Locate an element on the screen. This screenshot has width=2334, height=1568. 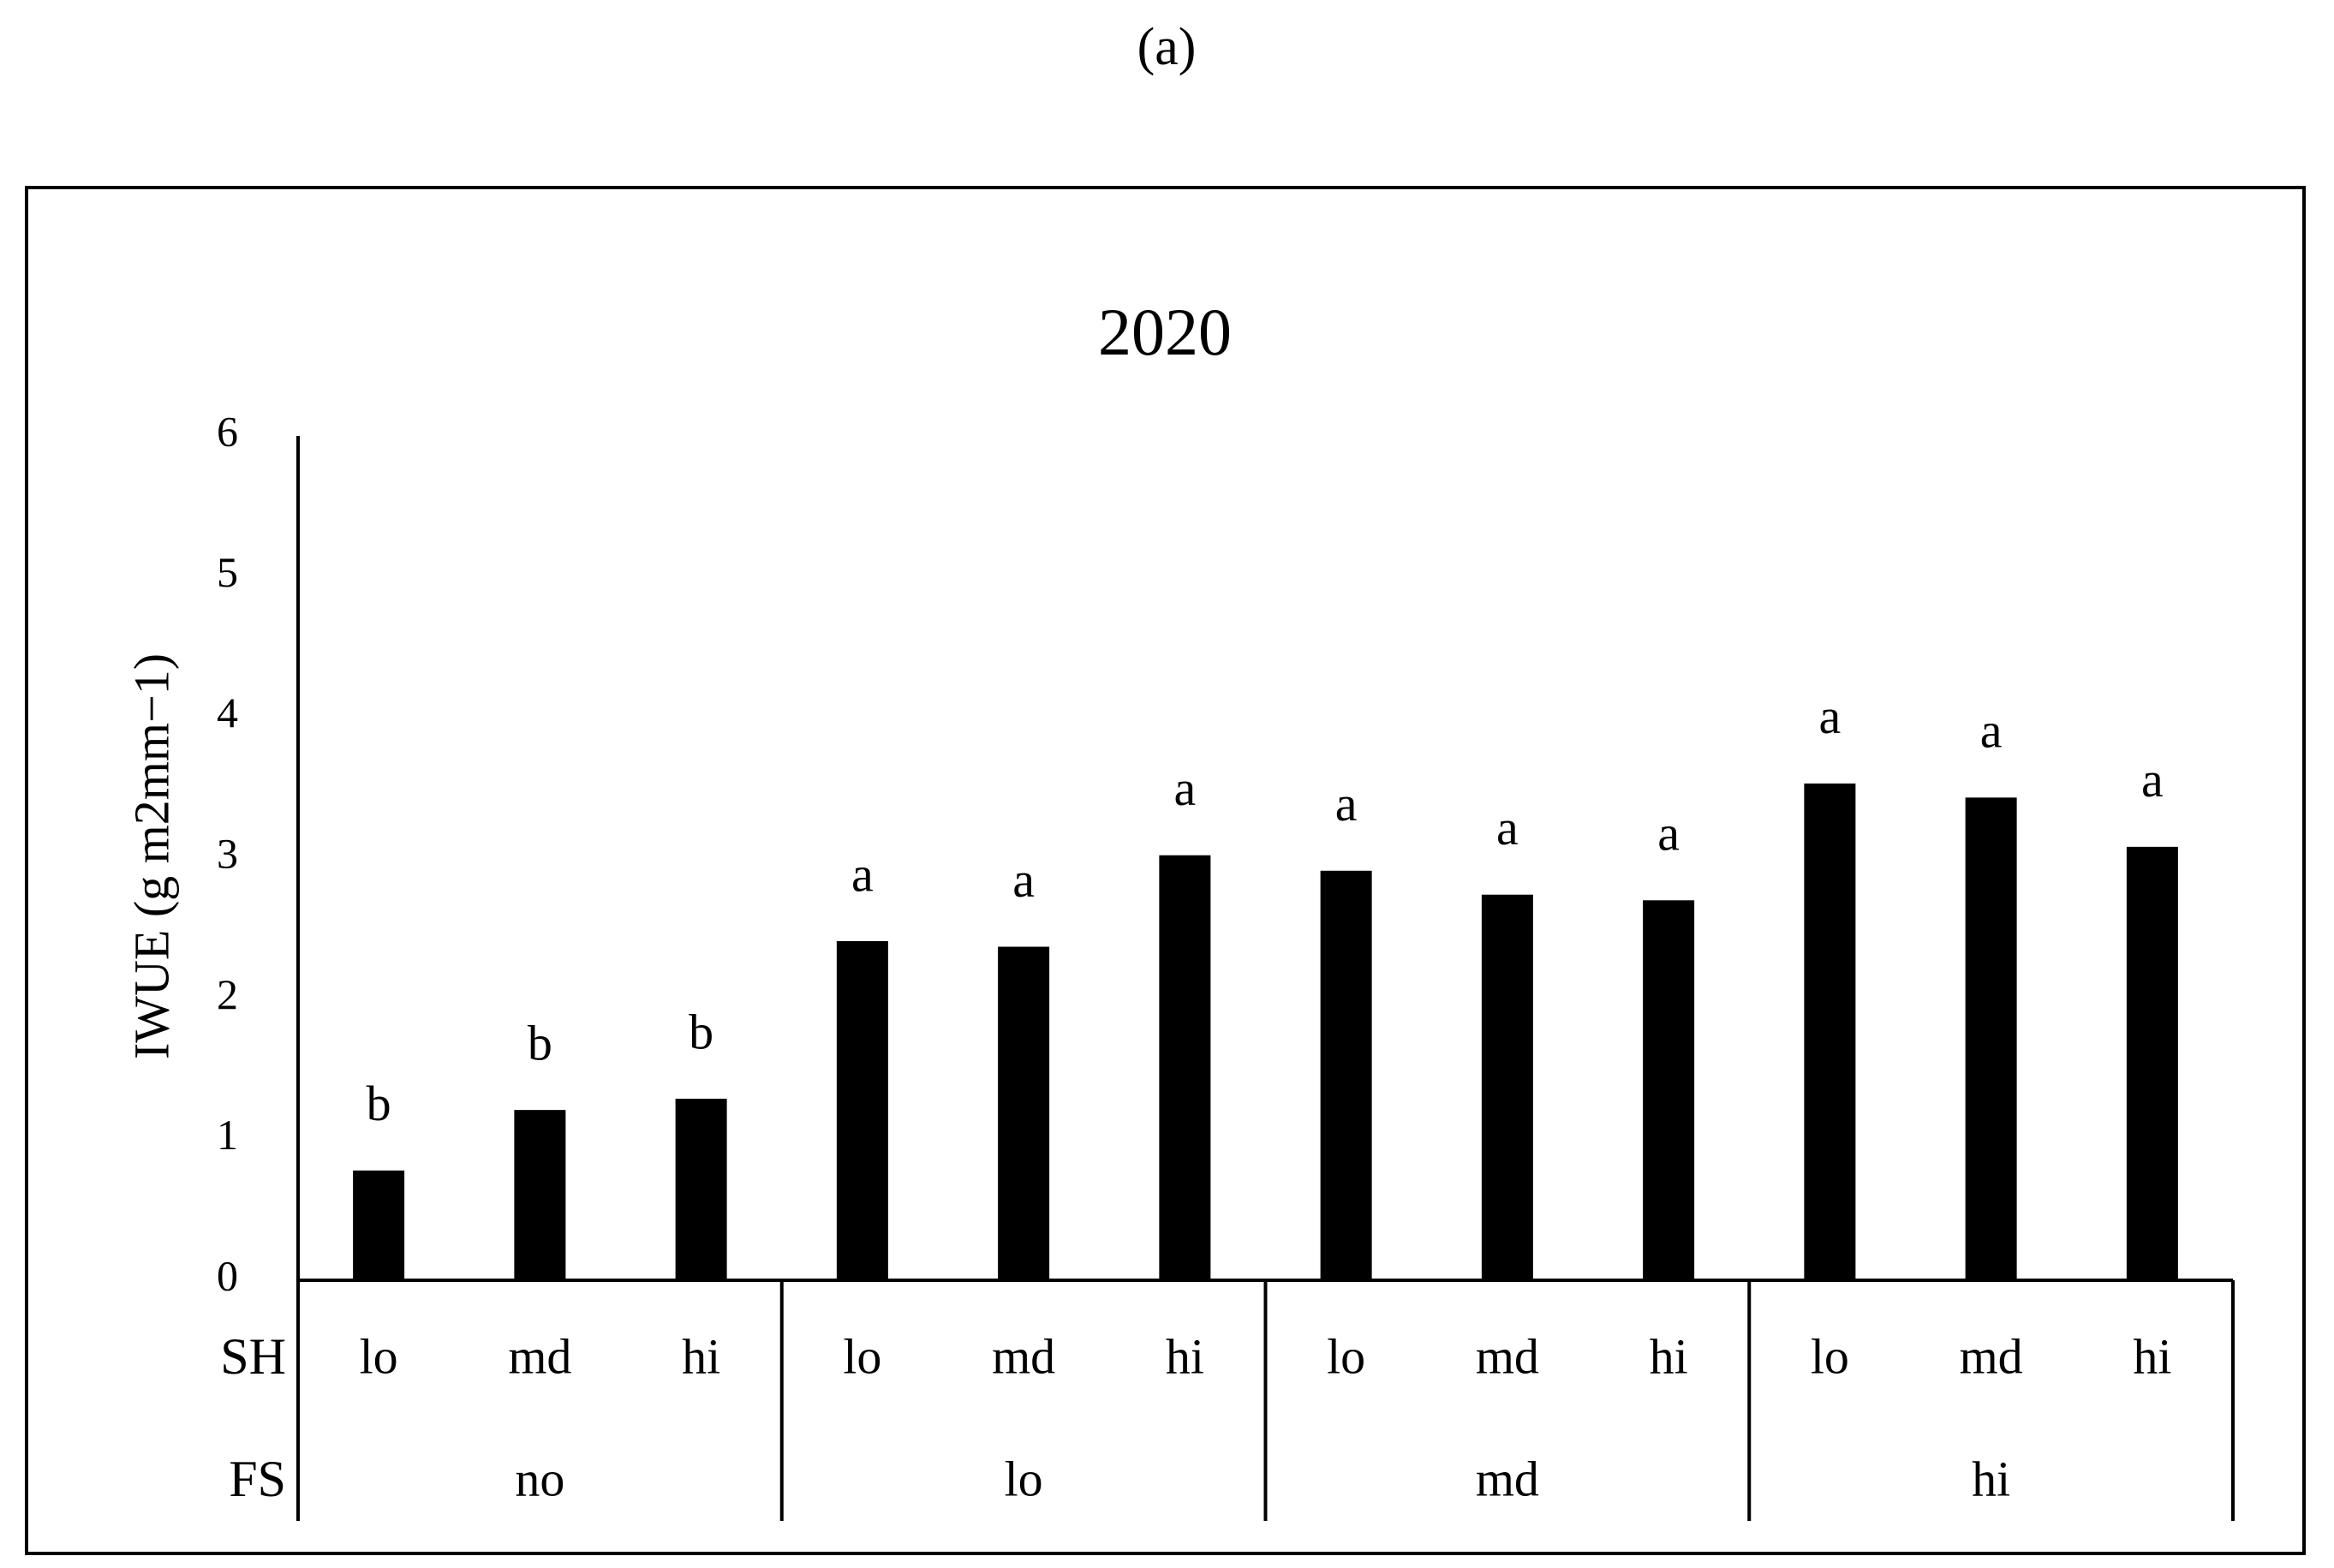
y-tick-label: 6 is located at coordinates (227, 431).